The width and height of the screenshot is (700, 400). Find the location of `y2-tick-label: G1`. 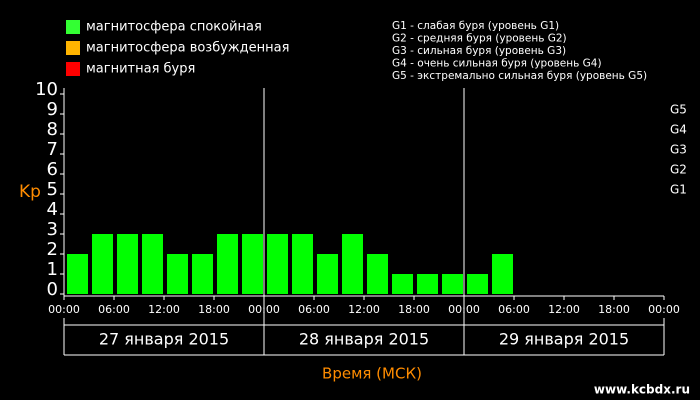

y2-tick-label: G1 is located at coordinates (678, 190).